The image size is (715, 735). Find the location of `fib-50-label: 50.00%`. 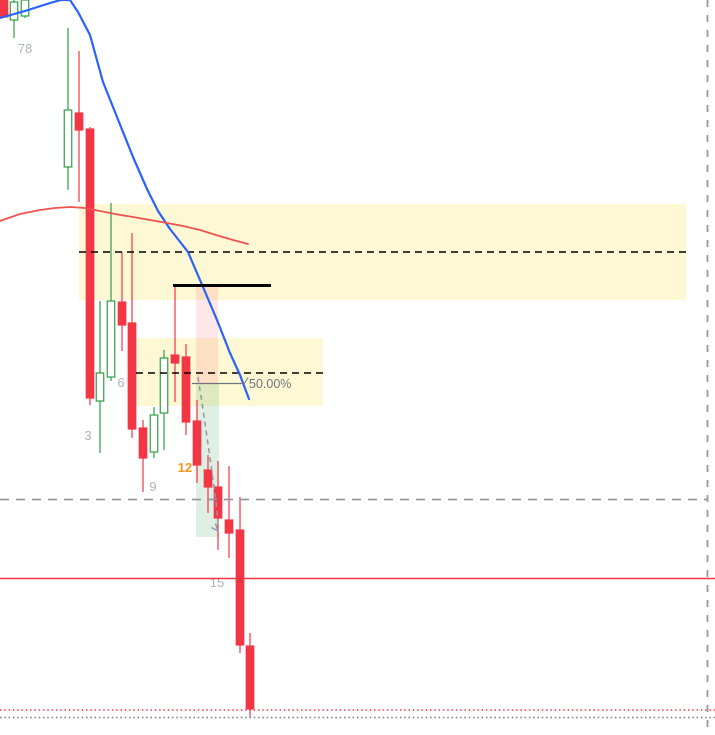

fib-50-label: 50.00% is located at coordinates (270, 384).